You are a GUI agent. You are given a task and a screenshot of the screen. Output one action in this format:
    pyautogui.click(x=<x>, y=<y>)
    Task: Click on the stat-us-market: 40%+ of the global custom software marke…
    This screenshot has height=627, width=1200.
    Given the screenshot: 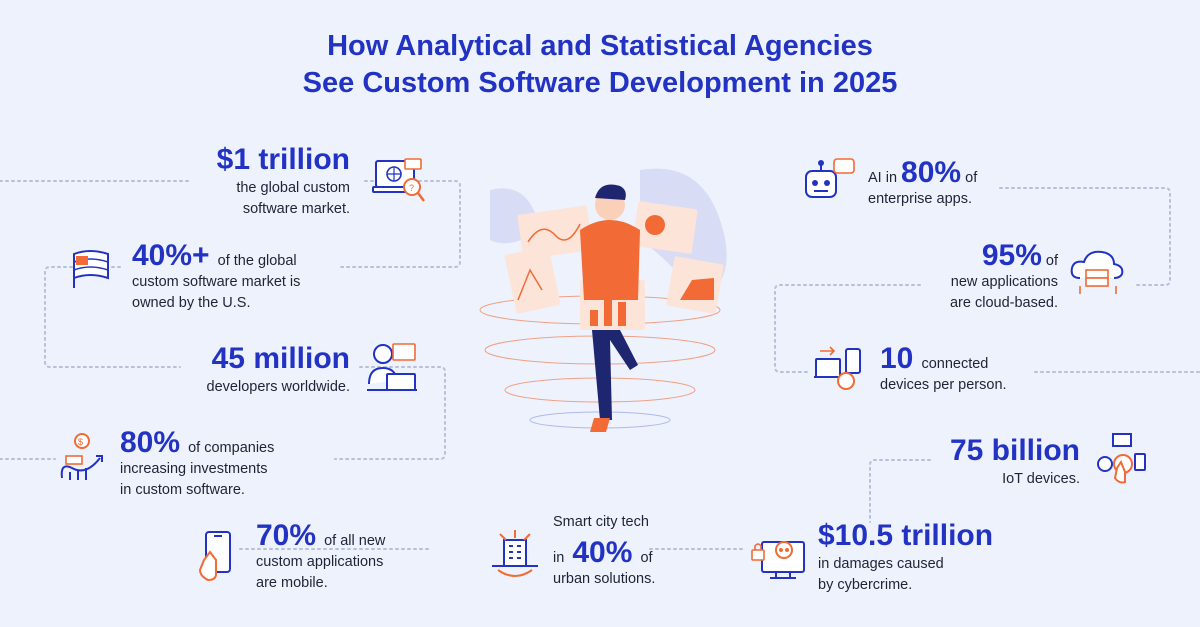 What is the action you would take?
    pyautogui.click(x=252, y=277)
    